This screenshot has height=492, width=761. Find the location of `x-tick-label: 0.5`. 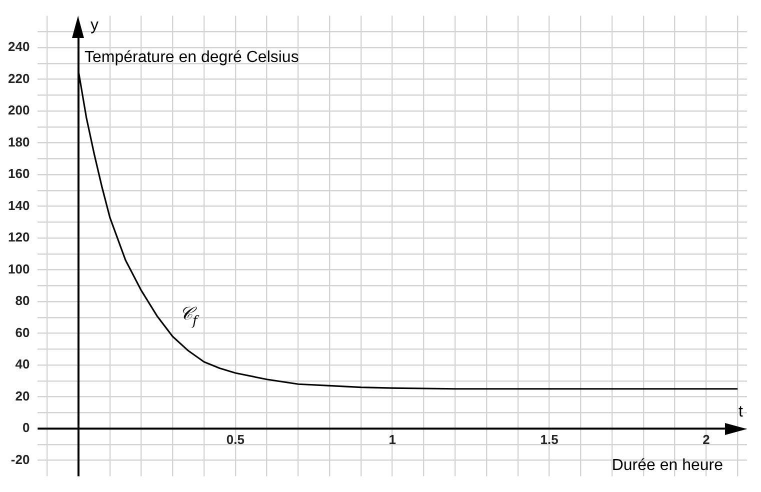

x-tick-label: 0.5 is located at coordinates (235, 439).